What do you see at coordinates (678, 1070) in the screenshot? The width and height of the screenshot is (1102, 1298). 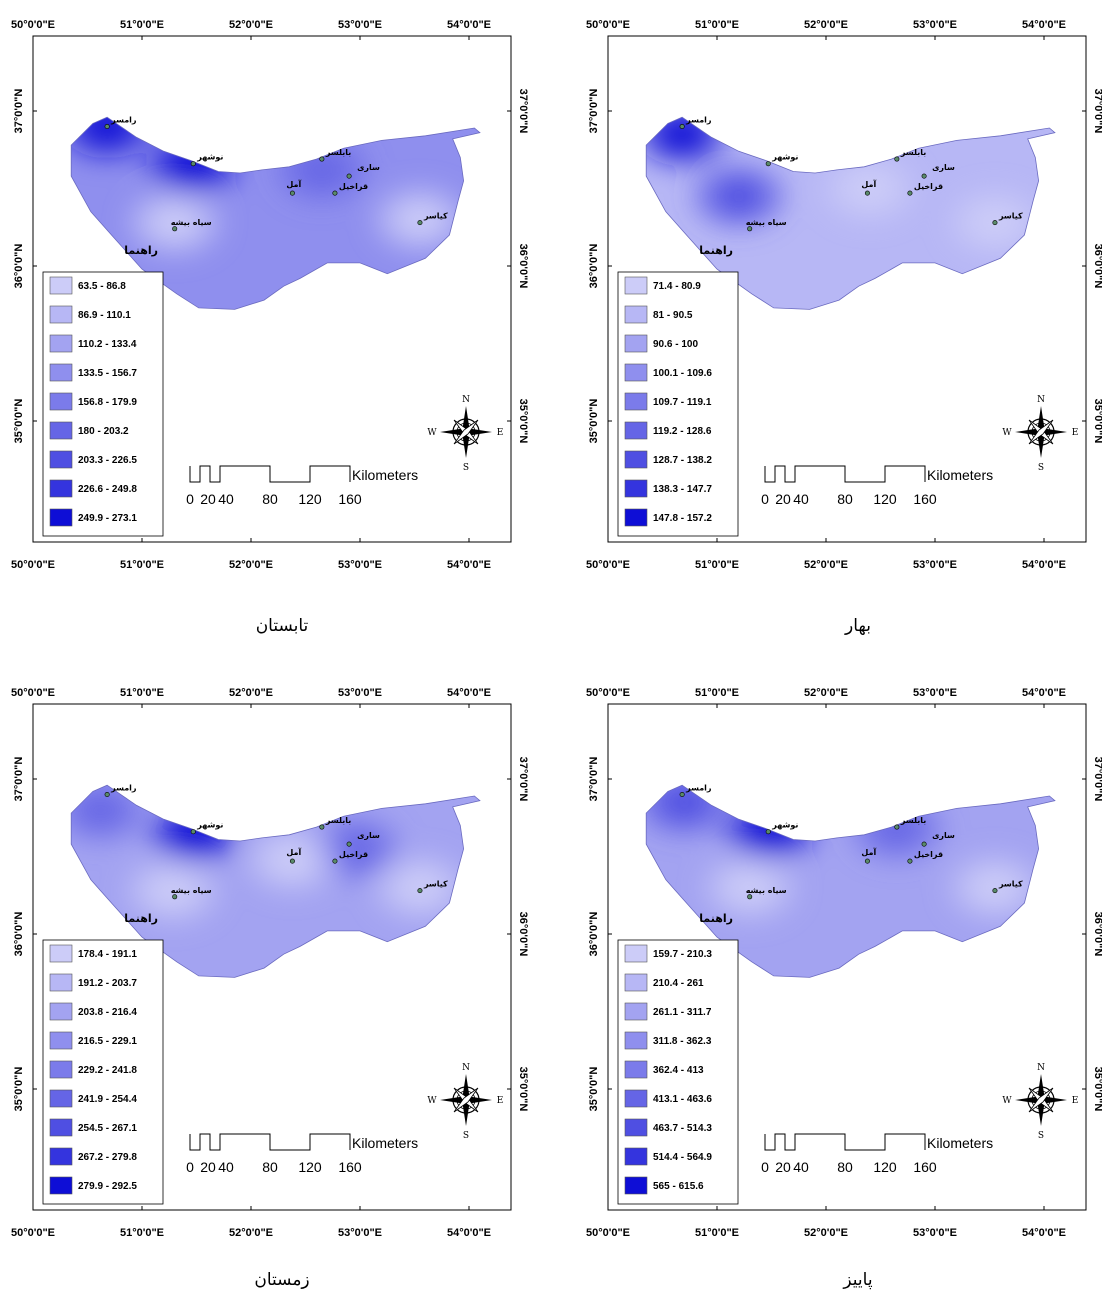 I see `legend-label: 362.4 - 413` at bounding box center [678, 1070].